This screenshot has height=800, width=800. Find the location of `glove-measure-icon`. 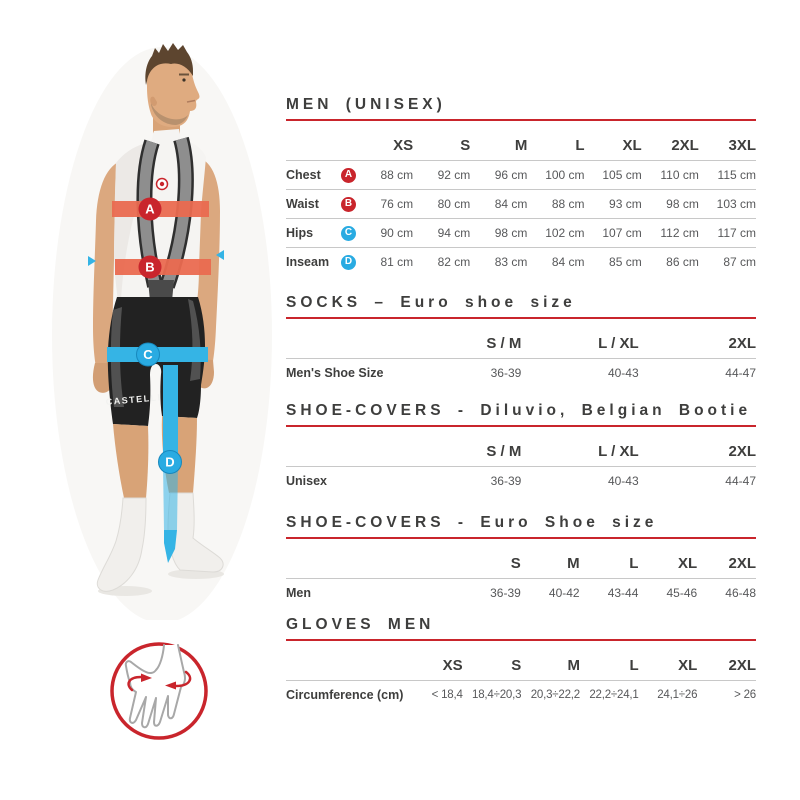

glove-measure-icon is located at coordinates (159, 691).